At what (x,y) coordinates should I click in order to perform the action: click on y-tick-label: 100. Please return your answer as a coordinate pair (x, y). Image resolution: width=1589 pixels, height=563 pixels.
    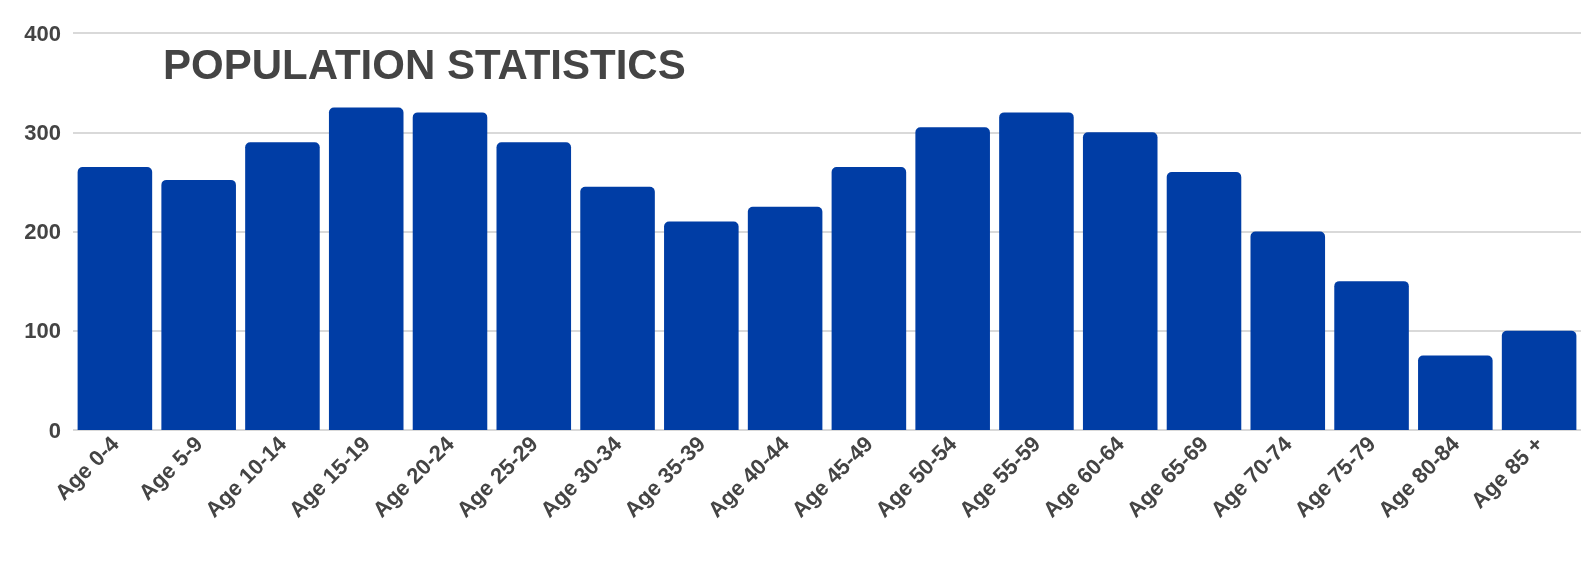
    Looking at the image, I should click on (42, 331).